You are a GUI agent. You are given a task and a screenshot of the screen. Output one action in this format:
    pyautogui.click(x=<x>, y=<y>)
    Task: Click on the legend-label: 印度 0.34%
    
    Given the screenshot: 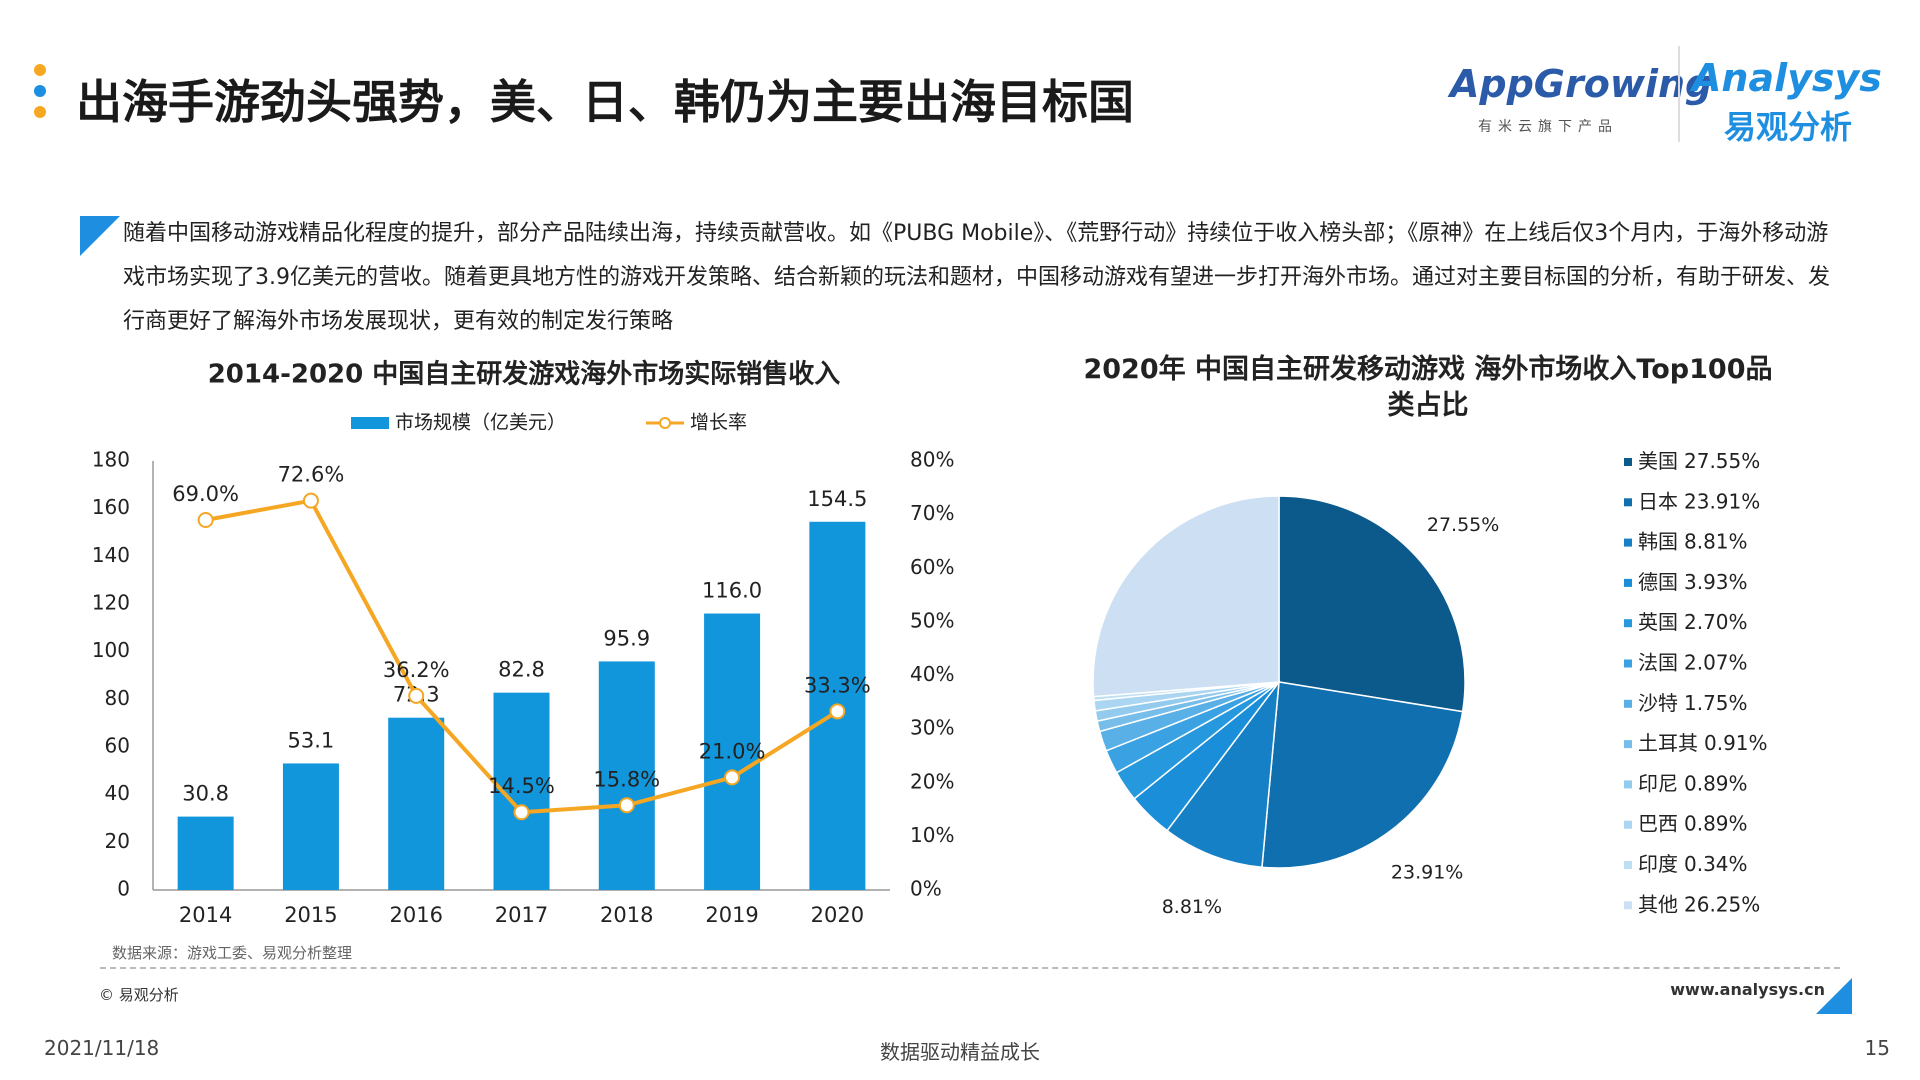 What is the action you would take?
    pyautogui.click(x=1693, y=864)
    